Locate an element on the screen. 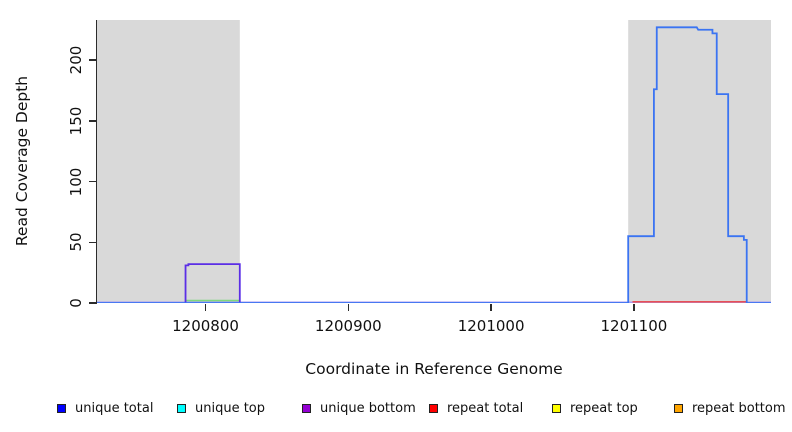 Image resolution: width=792 pixels, height=432 pixels. legend-label: repeat bottom is located at coordinates (739, 408).